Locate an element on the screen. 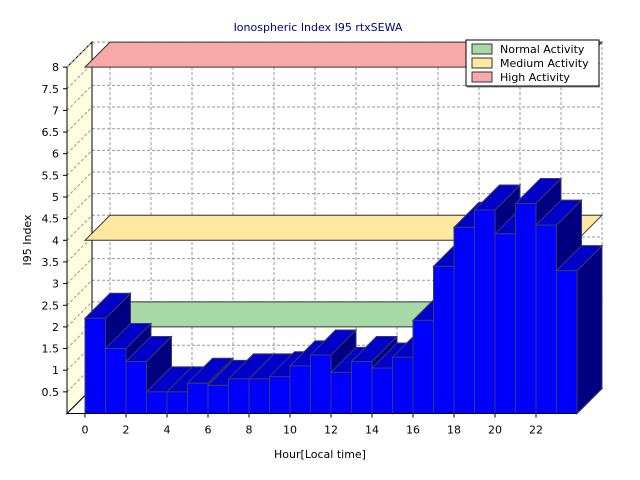 This screenshot has width=640, height=480. y-tick-label: 1.5 is located at coordinates (51, 349).